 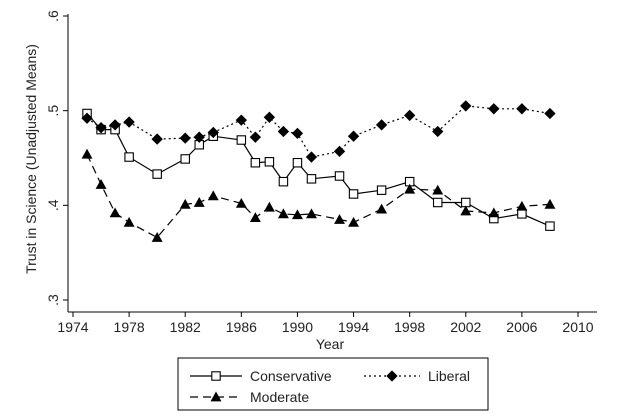 What do you see at coordinates (297, 327) in the screenshot?
I see `x-tick-label: 1990` at bounding box center [297, 327].